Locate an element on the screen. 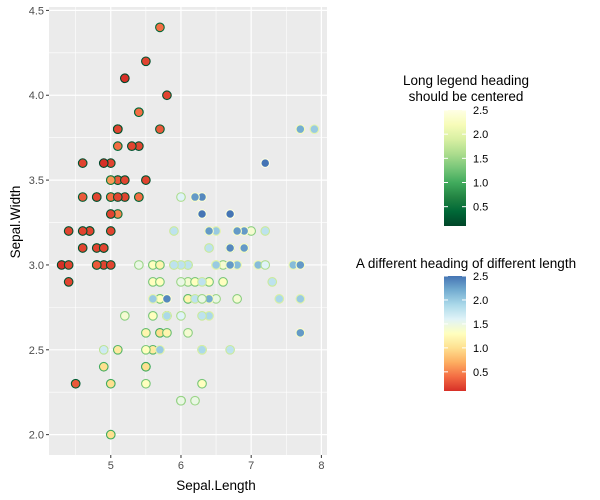 This screenshot has width=600, height=500. x-tick-label: 7 is located at coordinates (251, 466).